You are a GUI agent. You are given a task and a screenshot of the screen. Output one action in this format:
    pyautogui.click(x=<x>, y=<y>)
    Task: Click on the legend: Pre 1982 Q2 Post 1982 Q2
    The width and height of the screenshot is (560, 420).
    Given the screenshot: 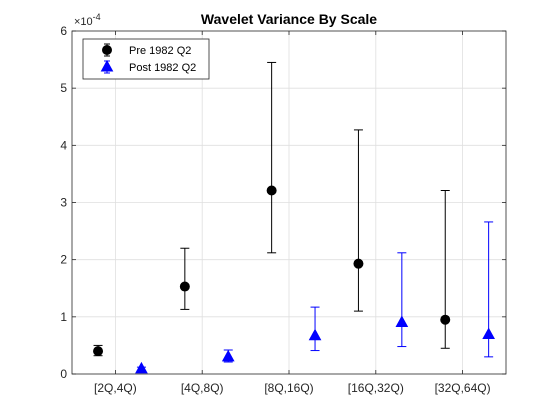 What is the action you would take?
    pyautogui.click(x=146, y=59)
    